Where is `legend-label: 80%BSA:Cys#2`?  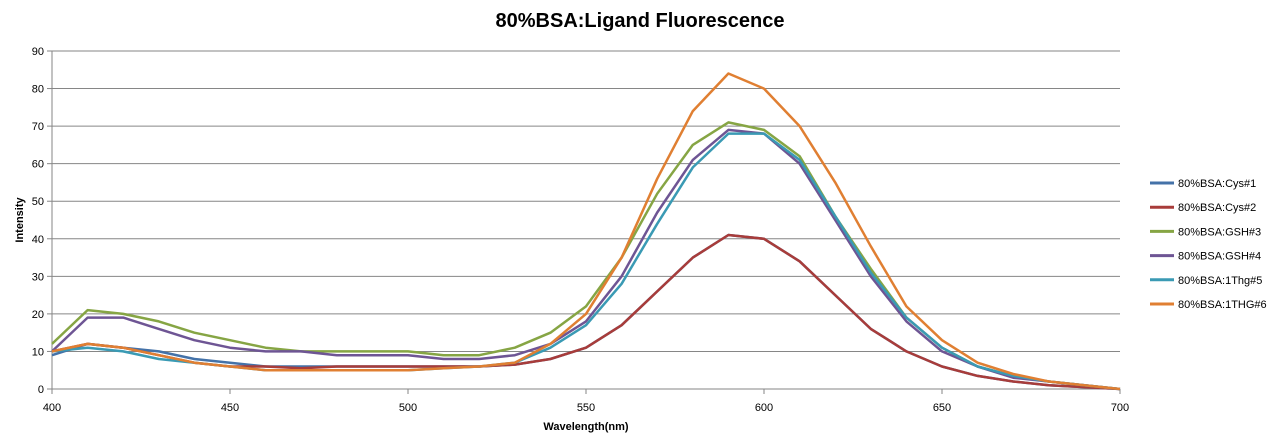 legend-label: 80%BSA:Cys#2 is located at coordinates (1217, 208).